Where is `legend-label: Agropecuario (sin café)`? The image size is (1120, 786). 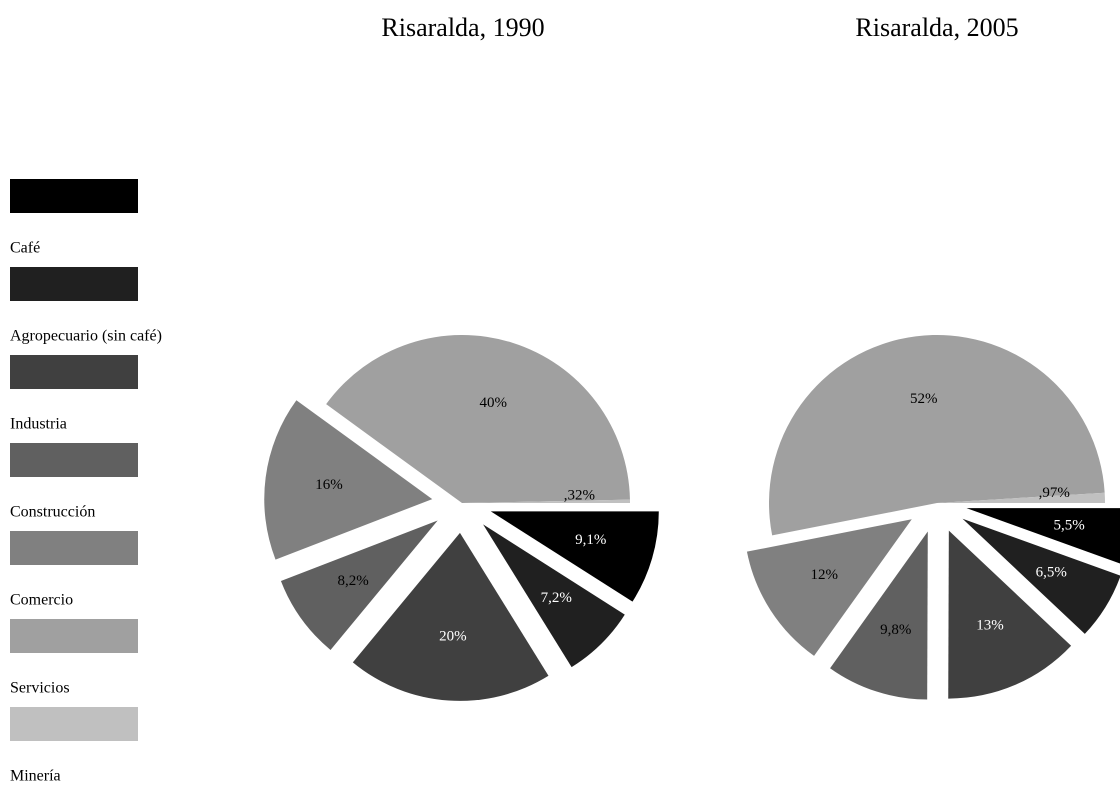
legend-label: Agropecuario (sin café) is located at coordinates (86, 336).